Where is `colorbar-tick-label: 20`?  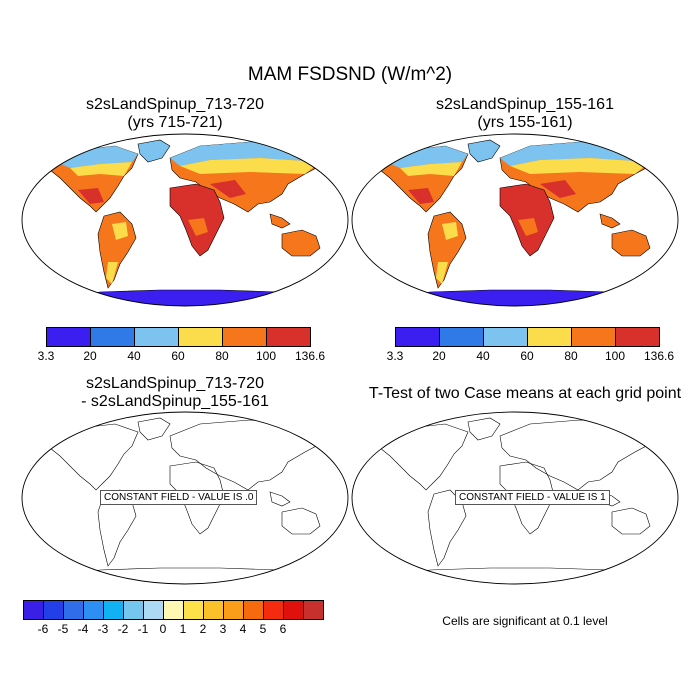
colorbar-tick-label: 20 is located at coordinates (439, 356).